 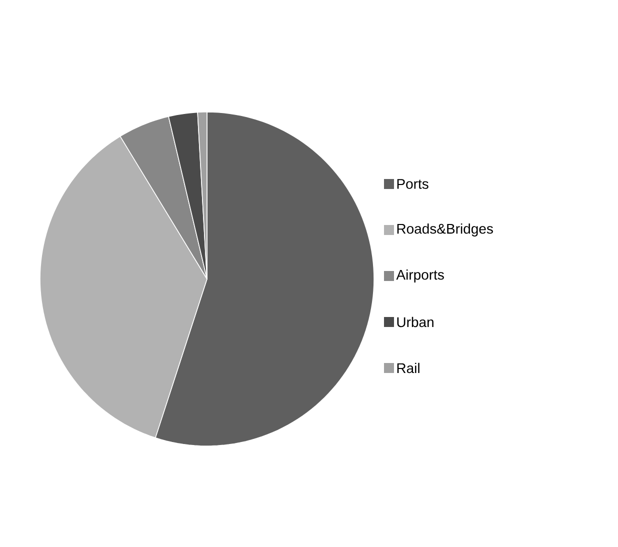 I want to click on legend-label: Rail, so click(x=408, y=368).